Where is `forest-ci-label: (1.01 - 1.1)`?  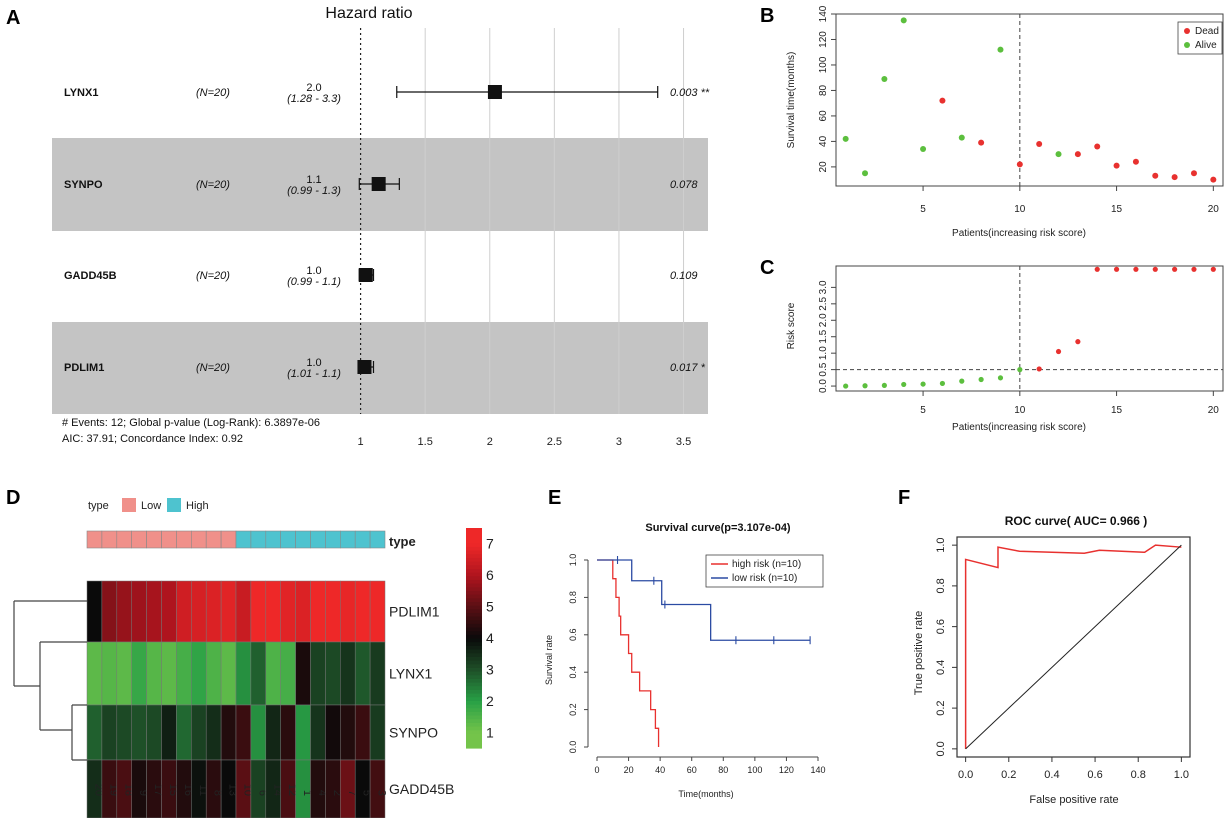 forest-ci-label: (1.01 - 1.1) is located at coordinates (314, 374).